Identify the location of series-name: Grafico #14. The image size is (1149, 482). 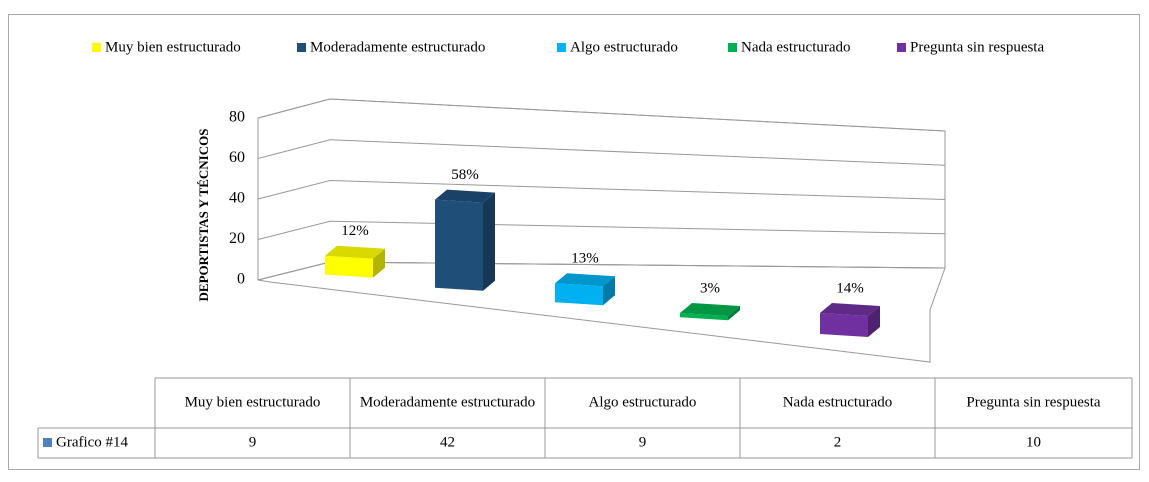
(92, 442).